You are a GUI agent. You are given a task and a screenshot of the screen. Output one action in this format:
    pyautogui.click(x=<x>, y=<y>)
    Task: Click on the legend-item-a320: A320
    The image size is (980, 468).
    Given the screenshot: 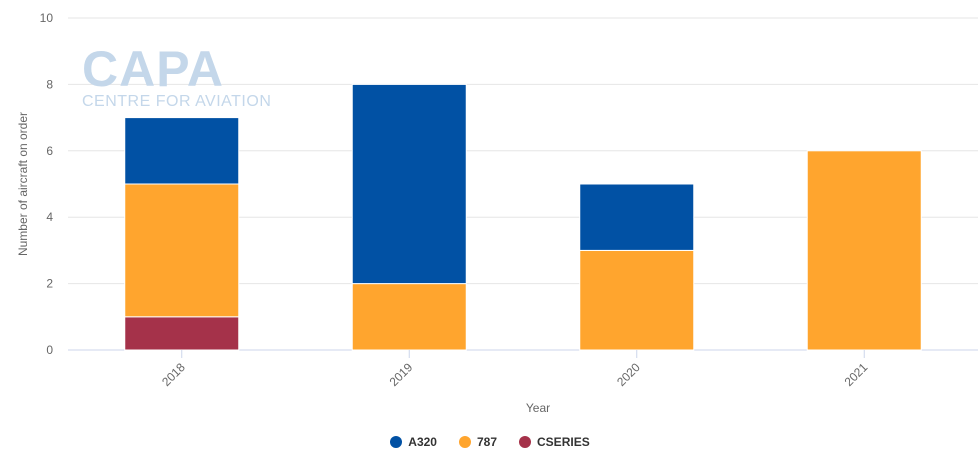 What is the action you would take?
    pyautogui.click(x=413, y=442)
    